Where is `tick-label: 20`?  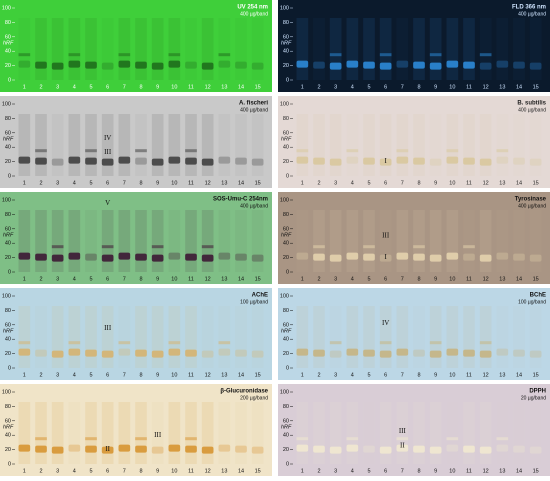 tick-label: 20 is located at coordinates (286, 66).